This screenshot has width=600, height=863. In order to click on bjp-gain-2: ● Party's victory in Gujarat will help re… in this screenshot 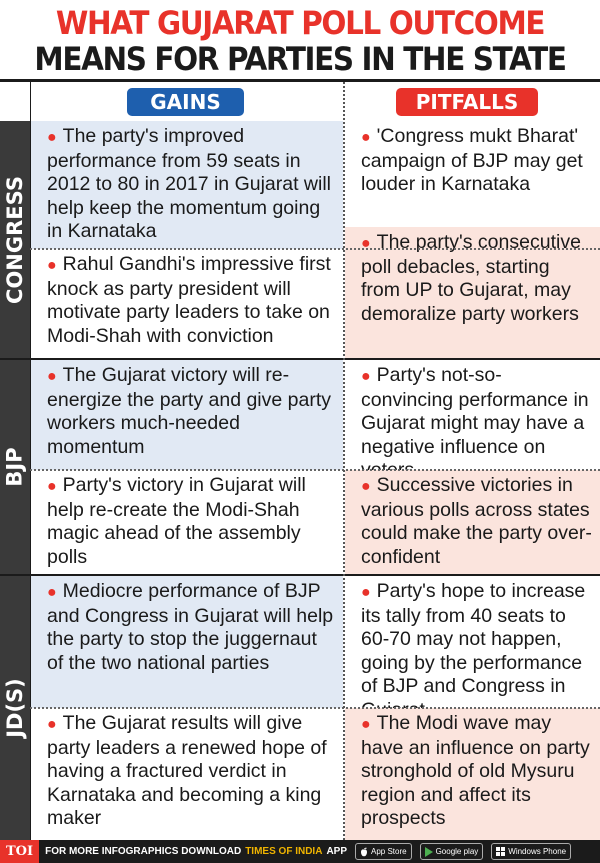, I will do `click(187, 522)`.